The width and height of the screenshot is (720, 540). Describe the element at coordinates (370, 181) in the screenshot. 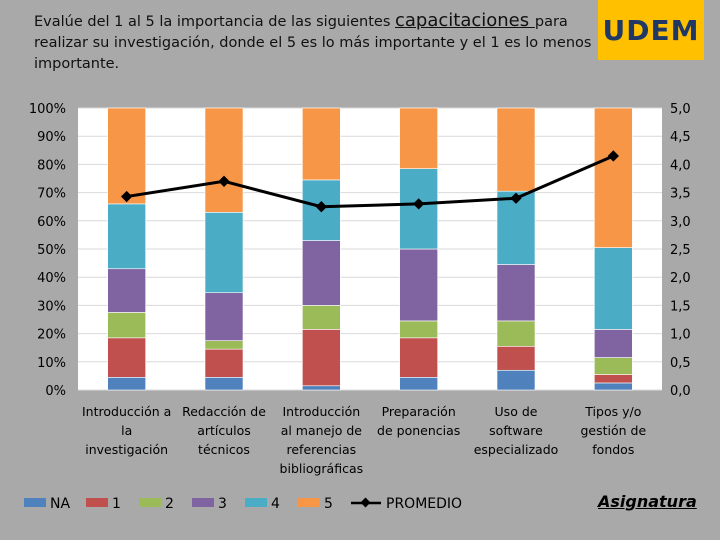

I see `promedio-line` at that location.